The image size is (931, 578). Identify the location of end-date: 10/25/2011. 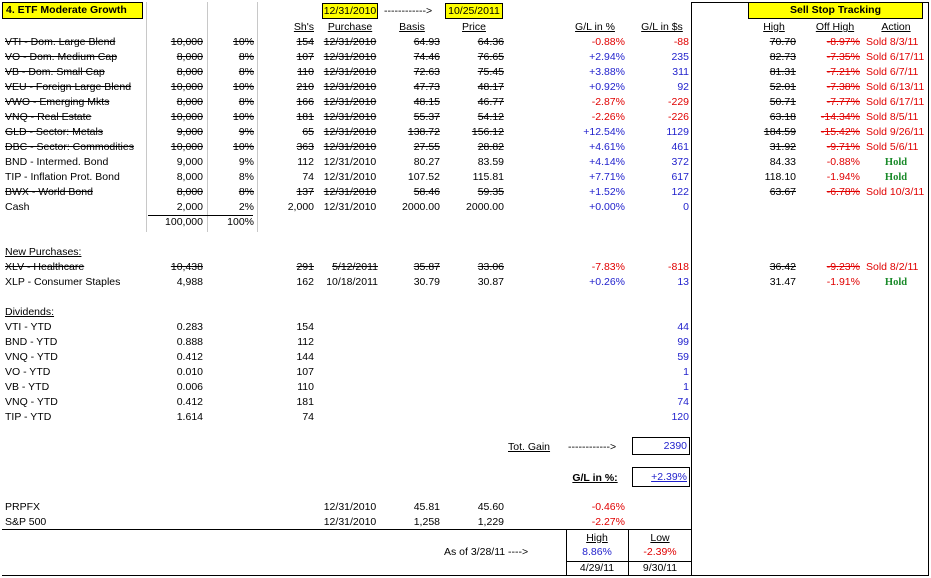
(474, 11).